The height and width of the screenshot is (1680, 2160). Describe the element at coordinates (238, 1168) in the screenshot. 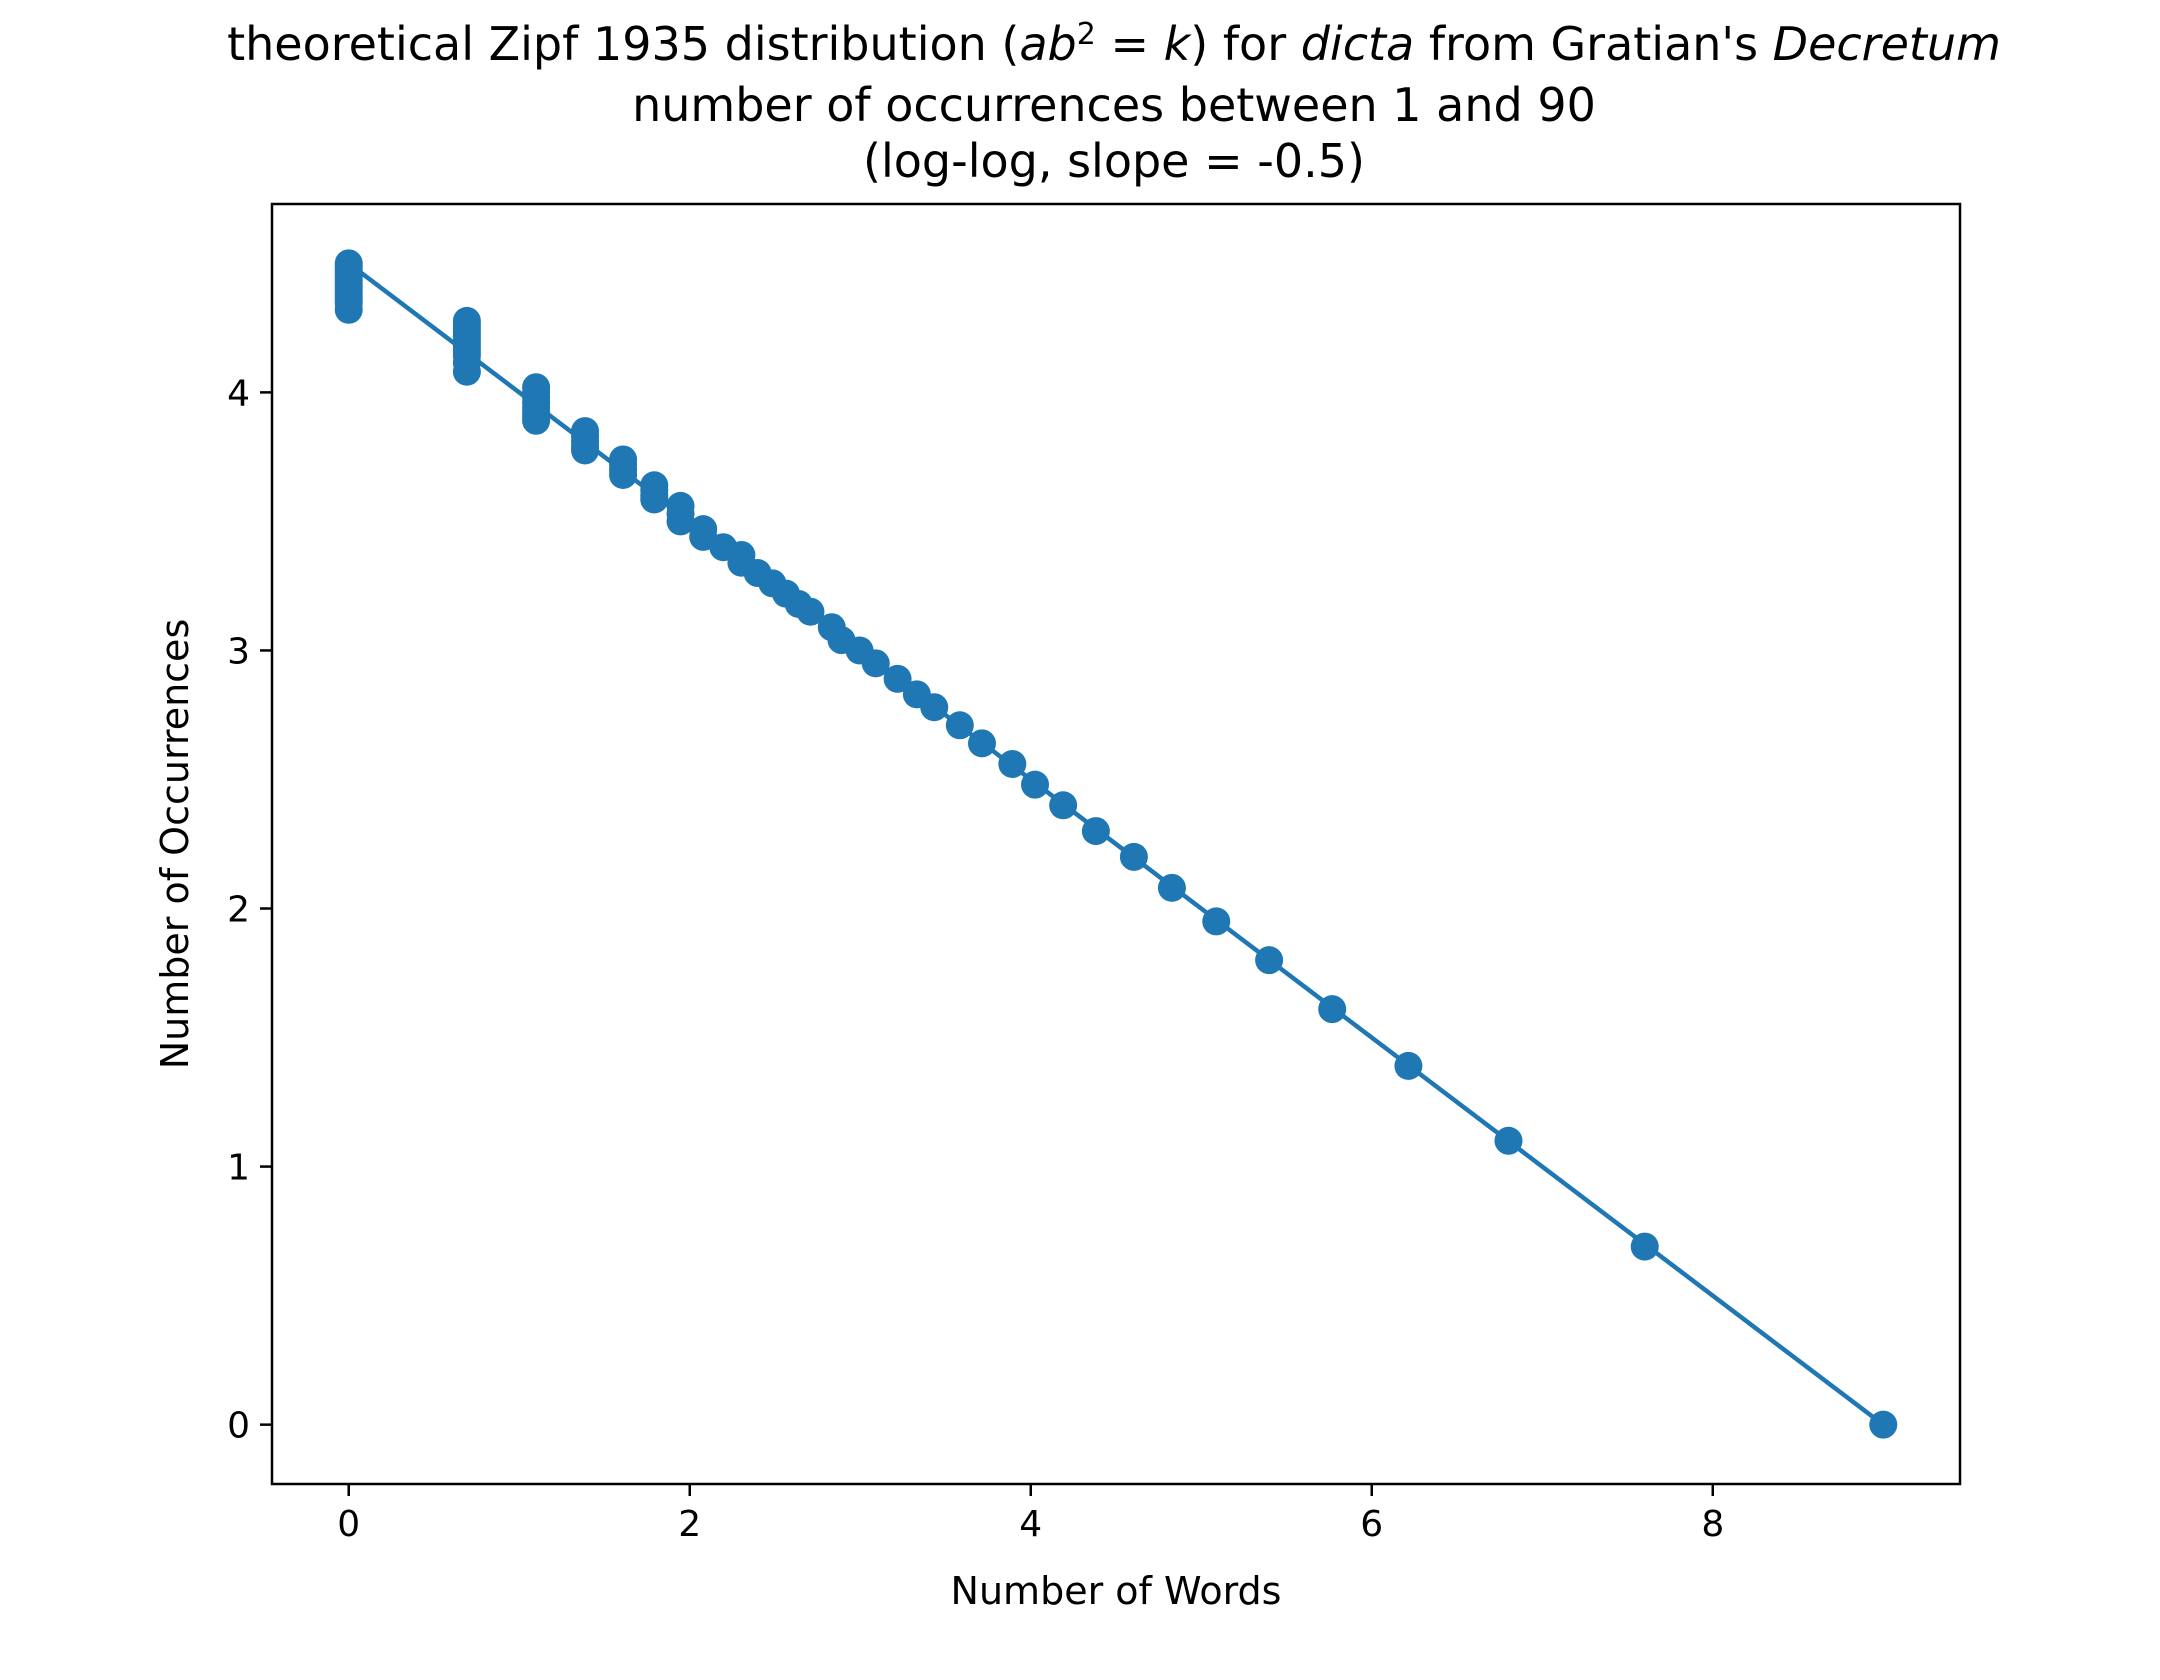

I see `y-tick-label: 1` at that location.